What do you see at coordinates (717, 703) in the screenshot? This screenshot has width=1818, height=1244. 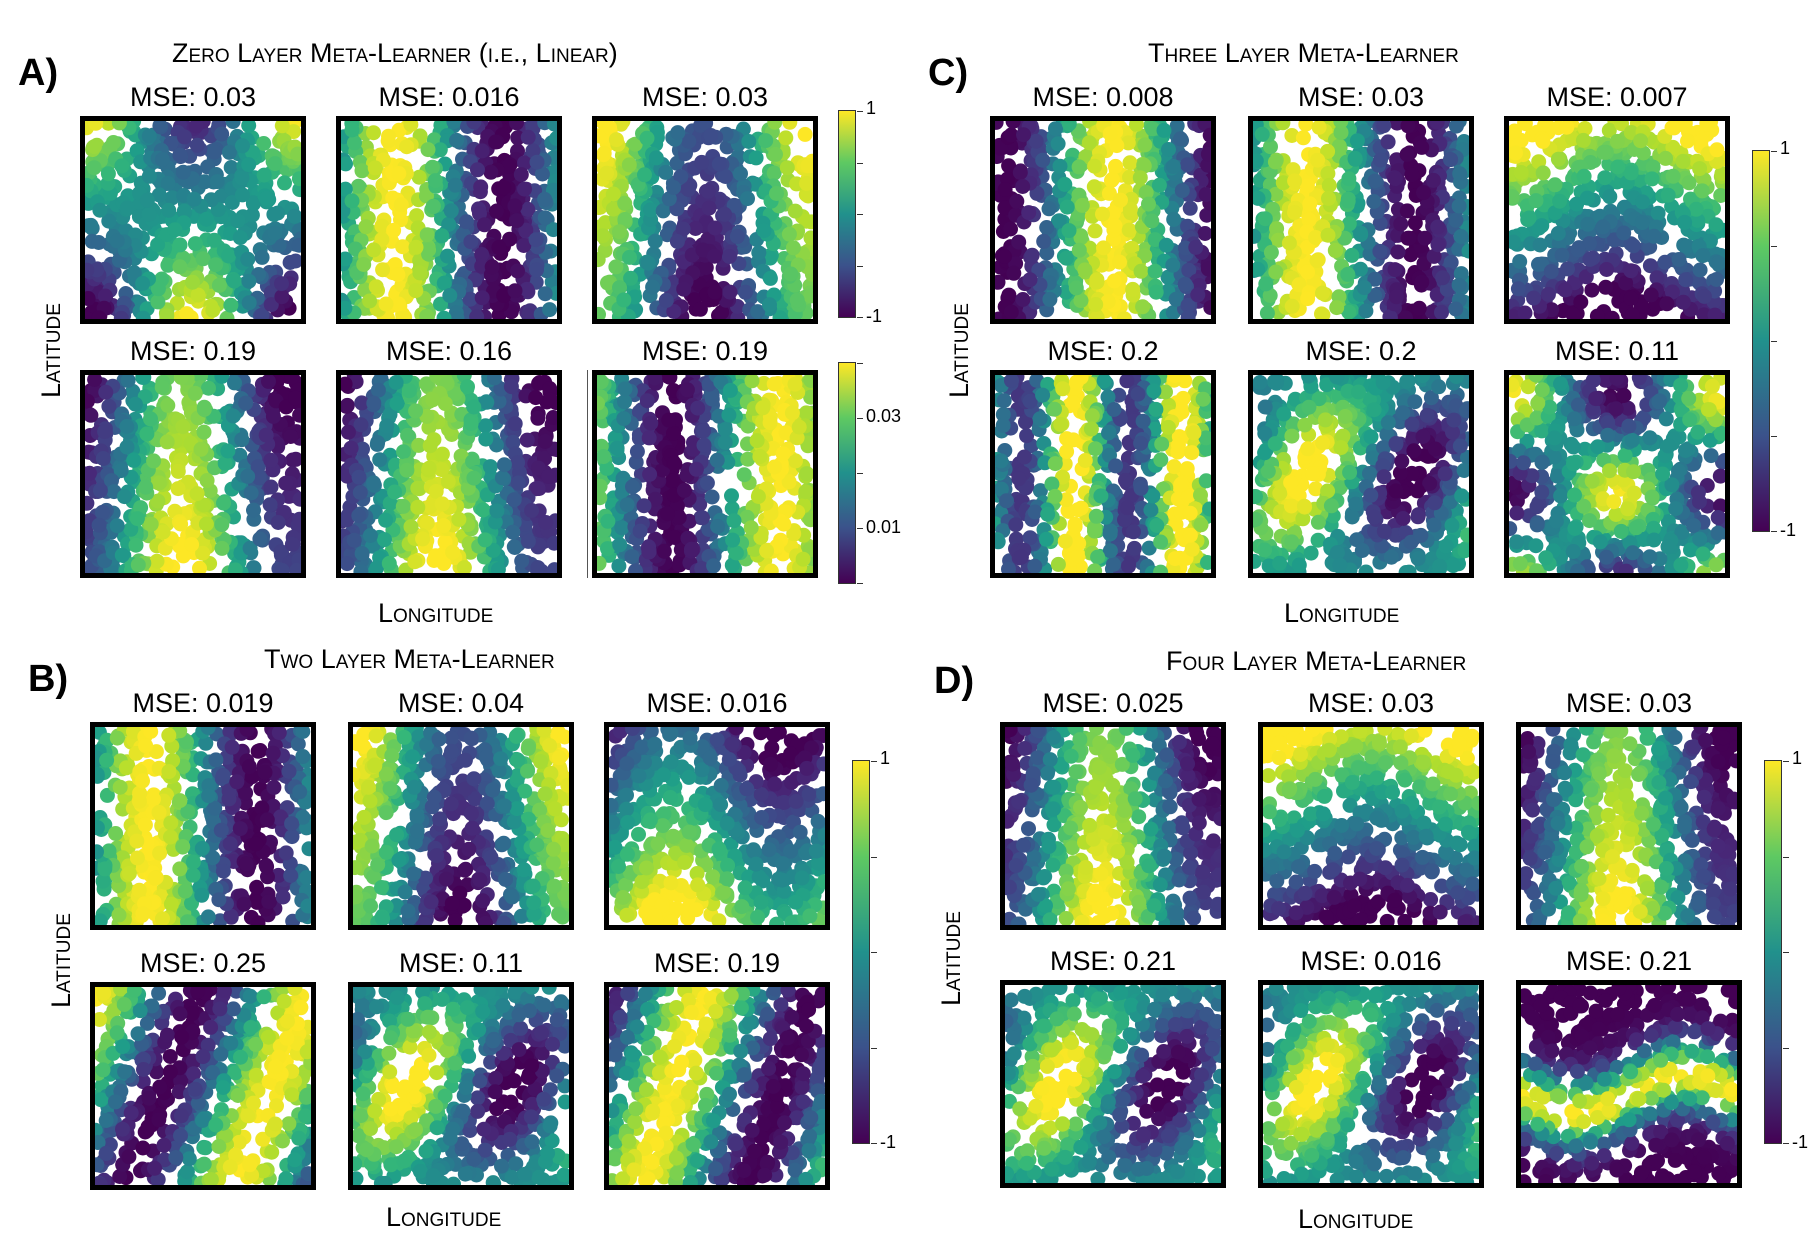 I see `mse-label: MSE: 0.016` at bounding box center [717, 703].